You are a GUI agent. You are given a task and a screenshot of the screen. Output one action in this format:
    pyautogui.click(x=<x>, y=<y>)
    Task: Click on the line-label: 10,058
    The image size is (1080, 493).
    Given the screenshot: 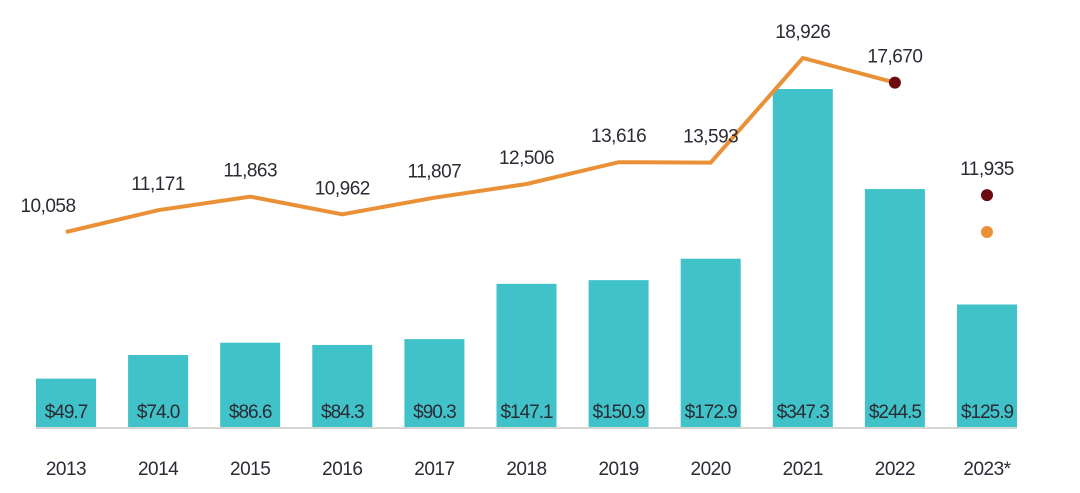 What is the action you would take?
    pyautogui.click(x=47, y=206)
    